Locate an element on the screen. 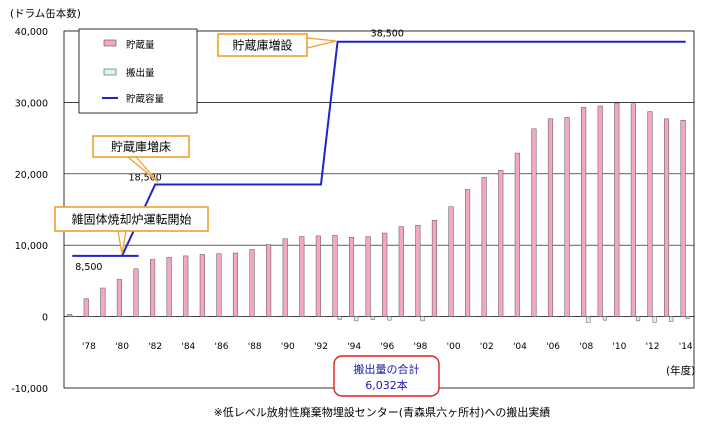 This screenshot has height=426, width=710. x-tick-label: '12 is located at coordinates (653, 347).